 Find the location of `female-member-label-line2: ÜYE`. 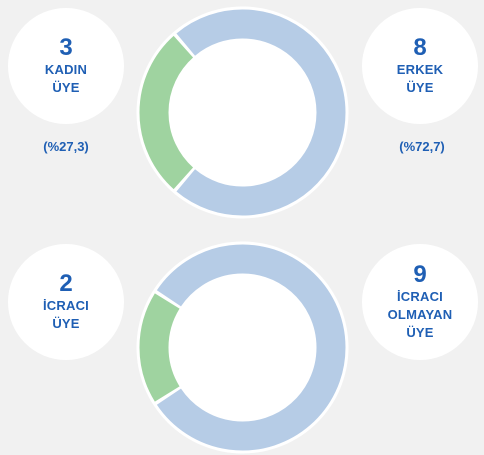

female-member-label-line2: ÜYE is located at coordinates (66, 87).